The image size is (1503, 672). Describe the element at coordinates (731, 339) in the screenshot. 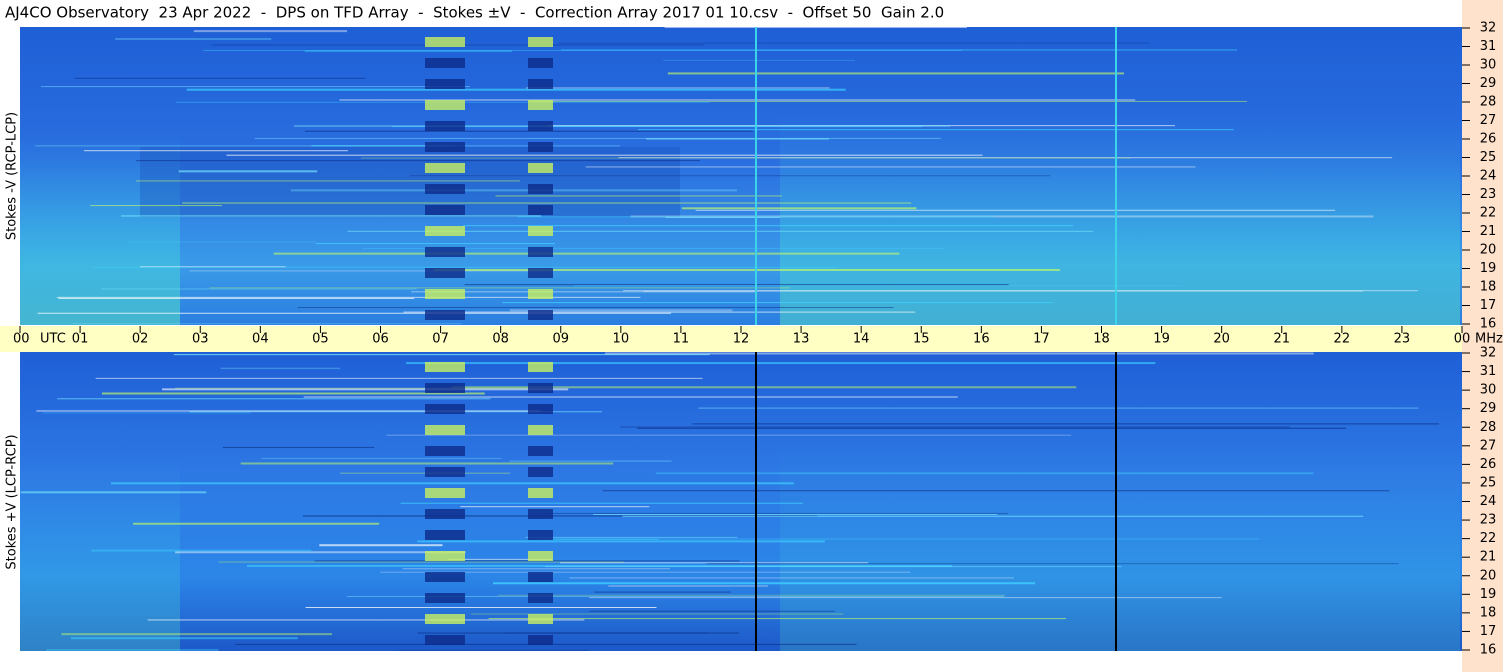

I see `time-strip` at that location.